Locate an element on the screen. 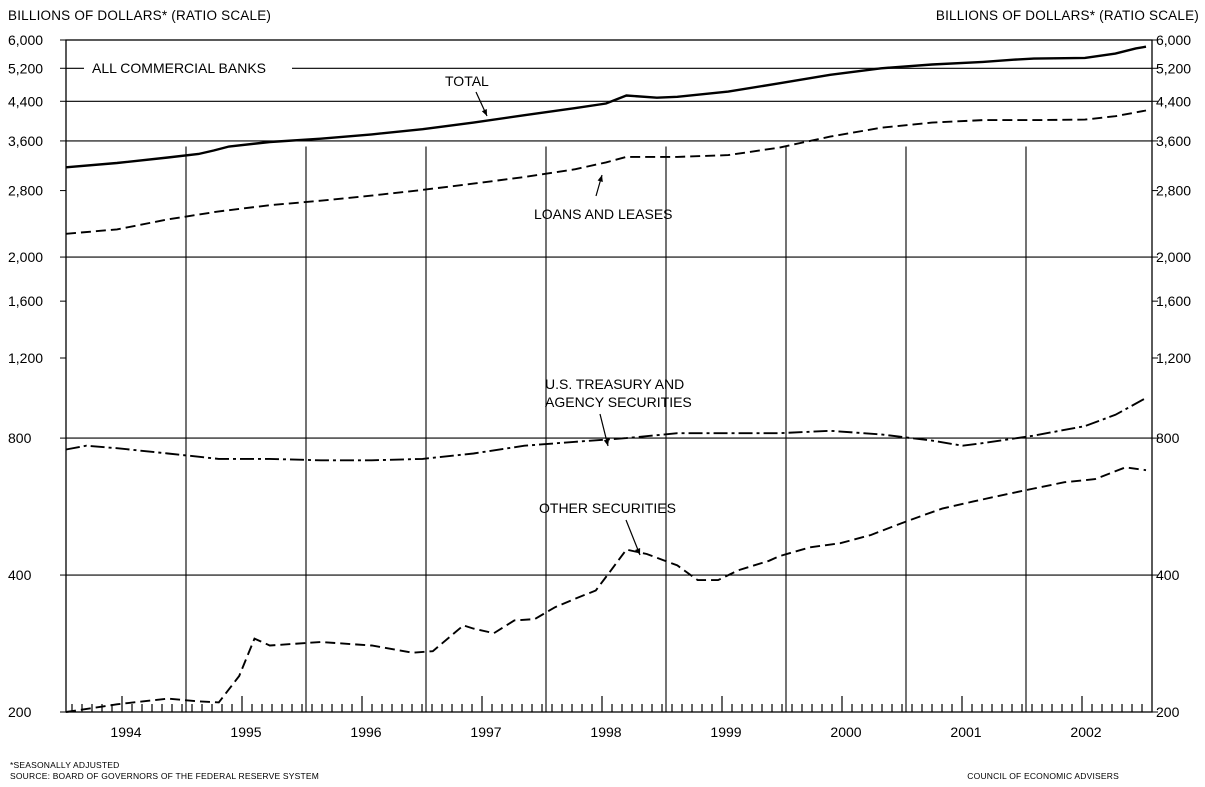 The height and width of the screenshot is (787, 1205). y-tick-label-left: 5,200 is located at coordinates (25, 68).